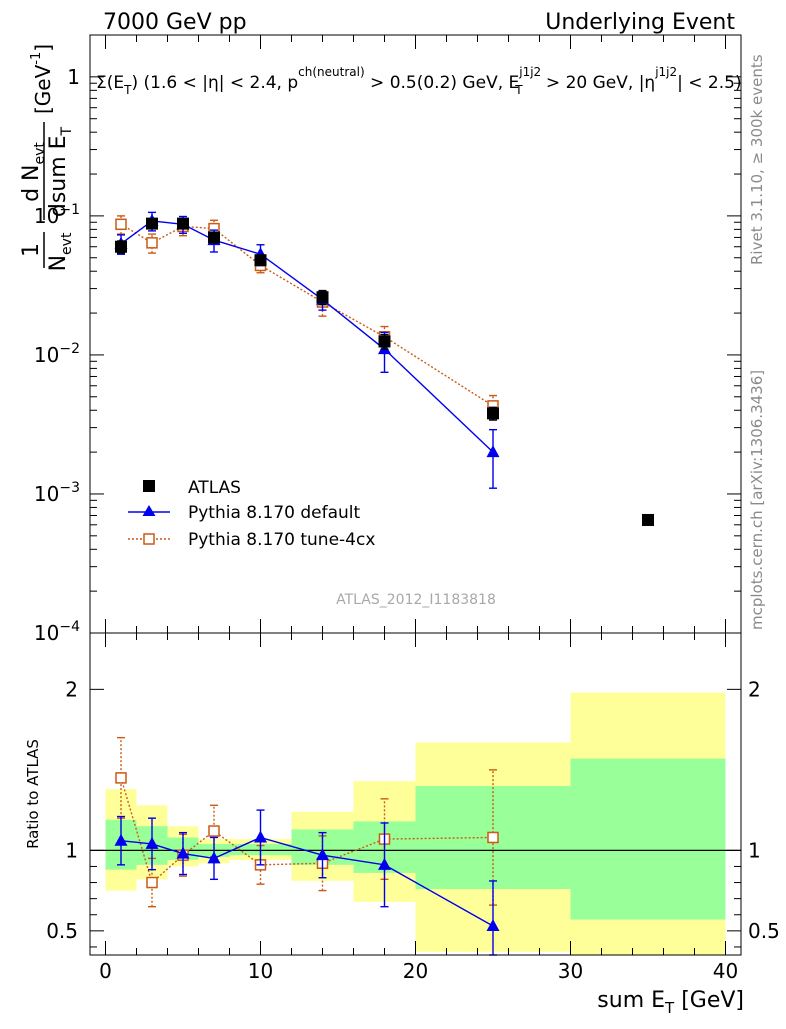  Describe the element at coordinates (281, 540) in the screenshot. I see `legend-label-tune: Pythia 8.170 tune-4cx` at that location.